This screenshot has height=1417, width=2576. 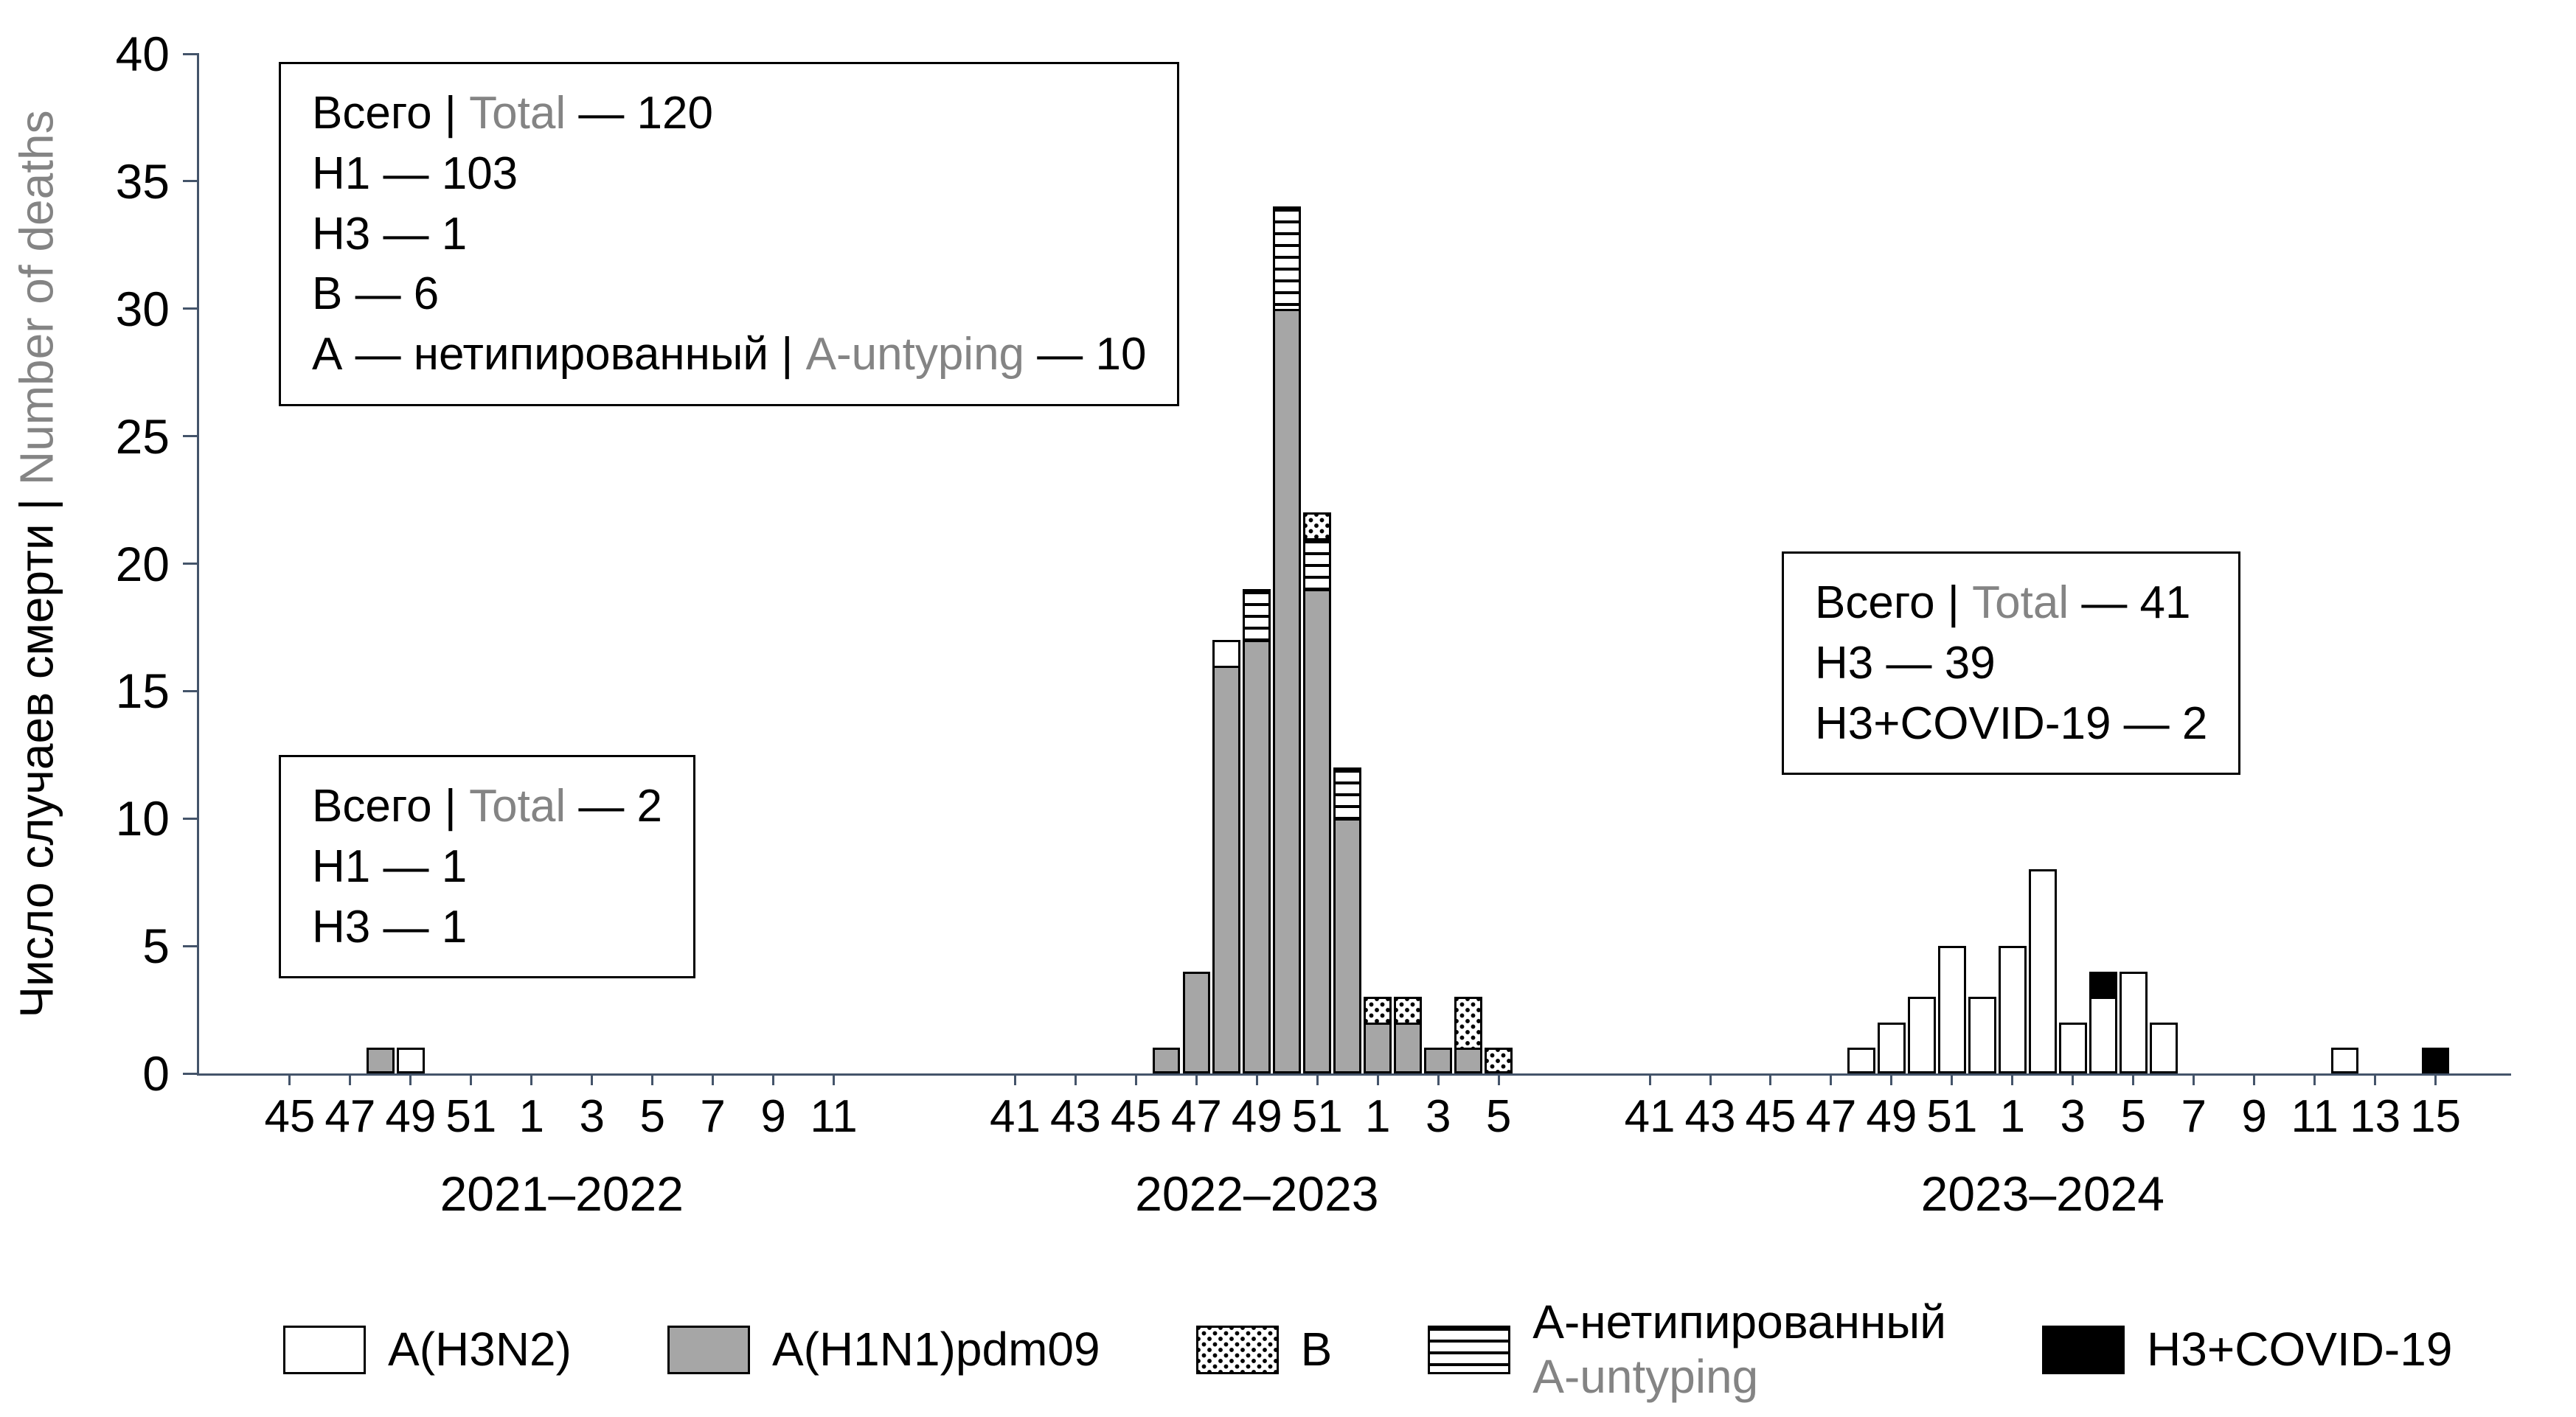 I want to click on x-tick-label: 7, so click(x=713, y=1116).